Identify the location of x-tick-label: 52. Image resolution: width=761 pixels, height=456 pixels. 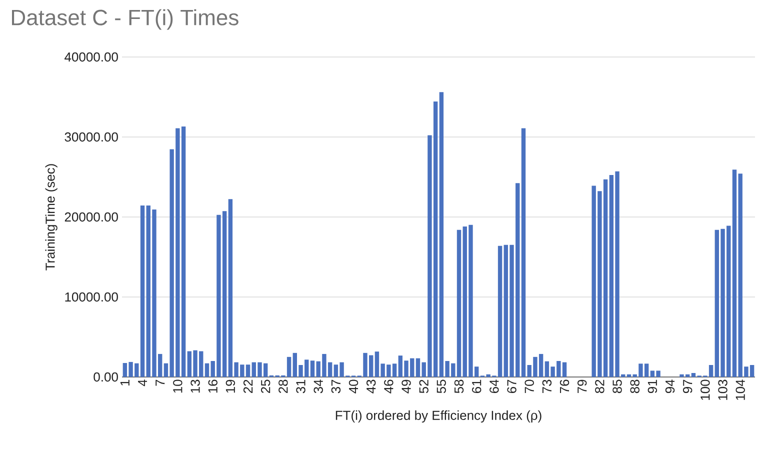
(423, 387).